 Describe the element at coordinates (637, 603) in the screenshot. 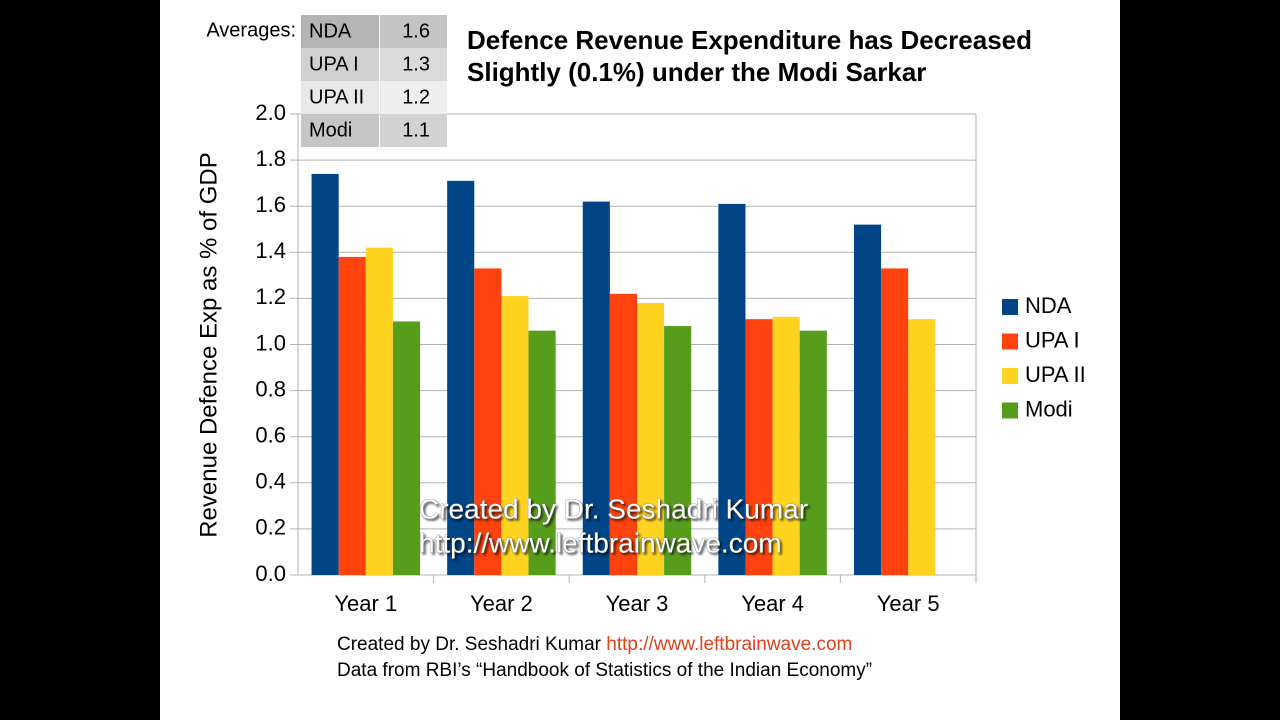

I see `x-tick-label: Year 3` at that location.